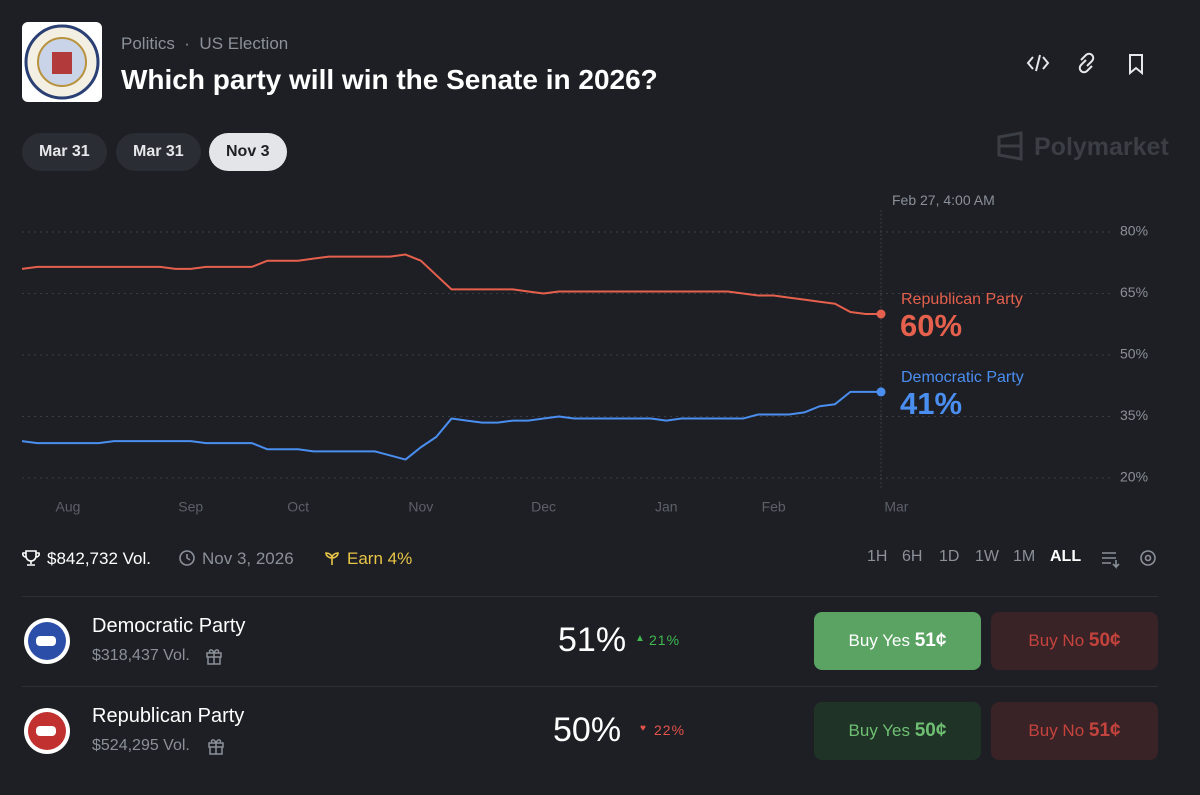  I want to click on timeframe: ALL, so click(1066, 556).